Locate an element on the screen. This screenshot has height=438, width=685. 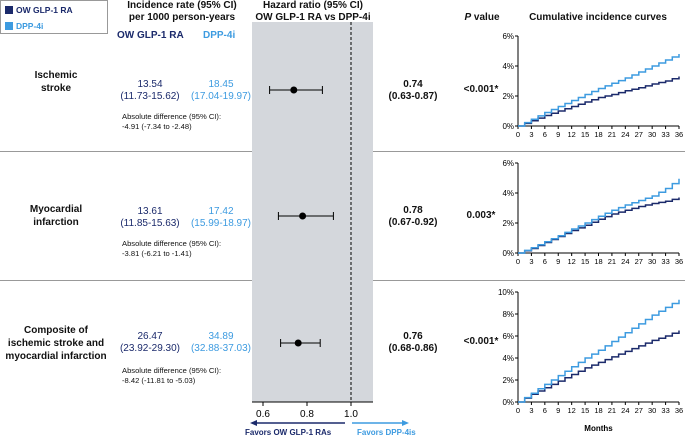
legend-swatch-glp1 is located at coordinates (9, 9).